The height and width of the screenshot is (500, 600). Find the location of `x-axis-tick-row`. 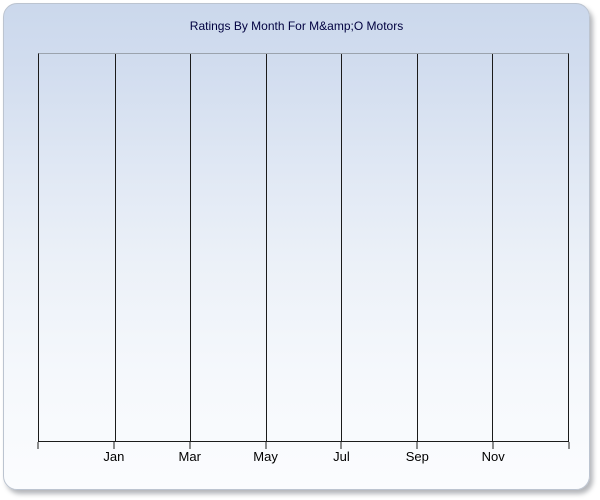

x-axis-tick-row is located at coordinates (303, 446).